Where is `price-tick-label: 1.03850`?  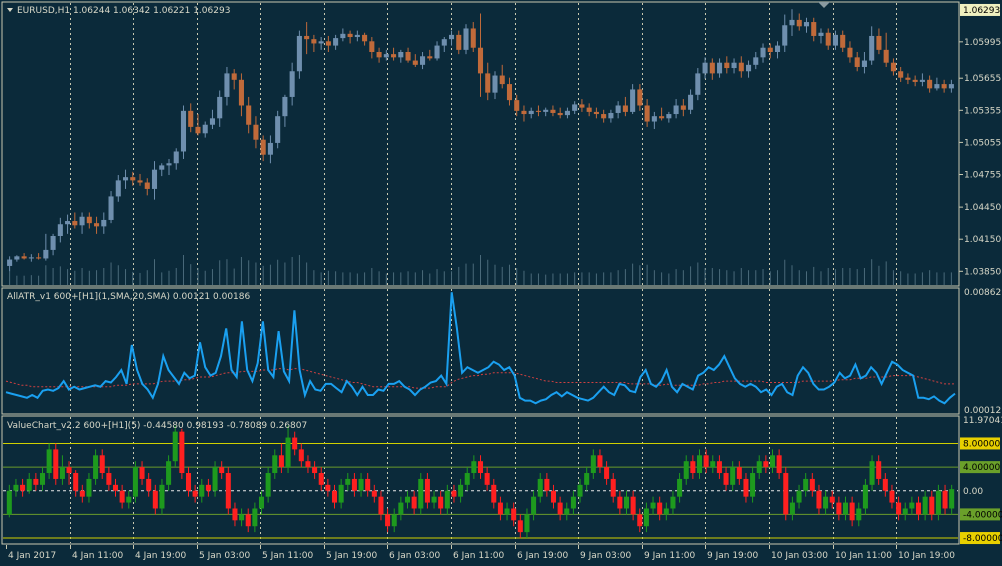 price-tick-label: 1.03850 is located at coordinates (982, 272).